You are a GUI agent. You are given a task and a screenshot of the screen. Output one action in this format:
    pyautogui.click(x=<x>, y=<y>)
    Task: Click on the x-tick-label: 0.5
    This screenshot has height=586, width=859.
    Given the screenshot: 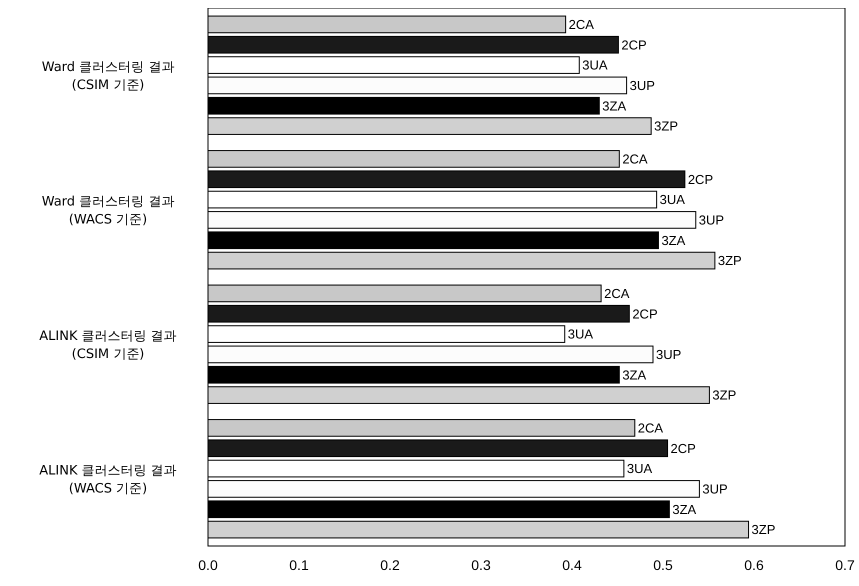 What is the action you would take?
    pyautogui.click(x=663, y=565)
    